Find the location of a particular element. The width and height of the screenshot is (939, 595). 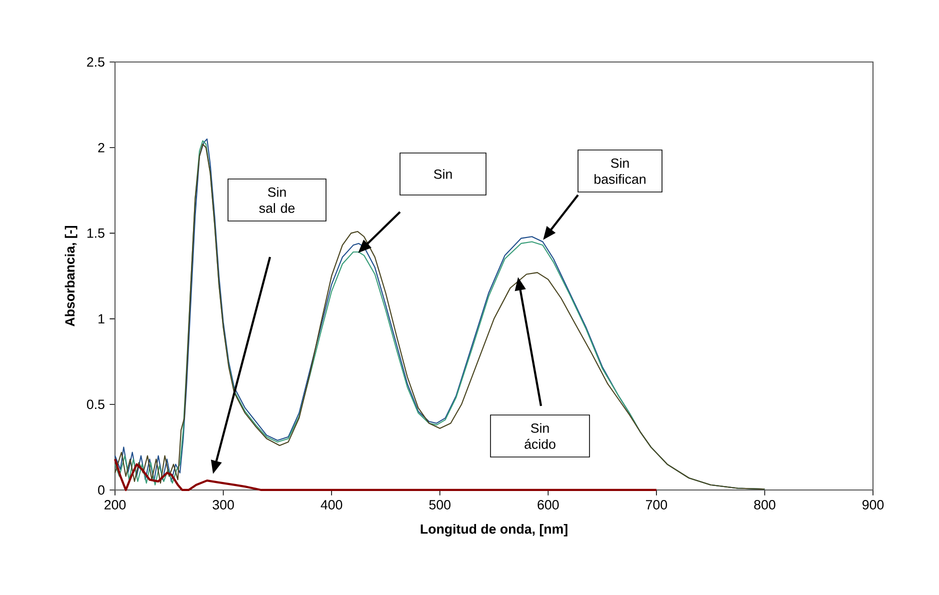

annotation: Sin ácido is located at coordinates (540, 436).